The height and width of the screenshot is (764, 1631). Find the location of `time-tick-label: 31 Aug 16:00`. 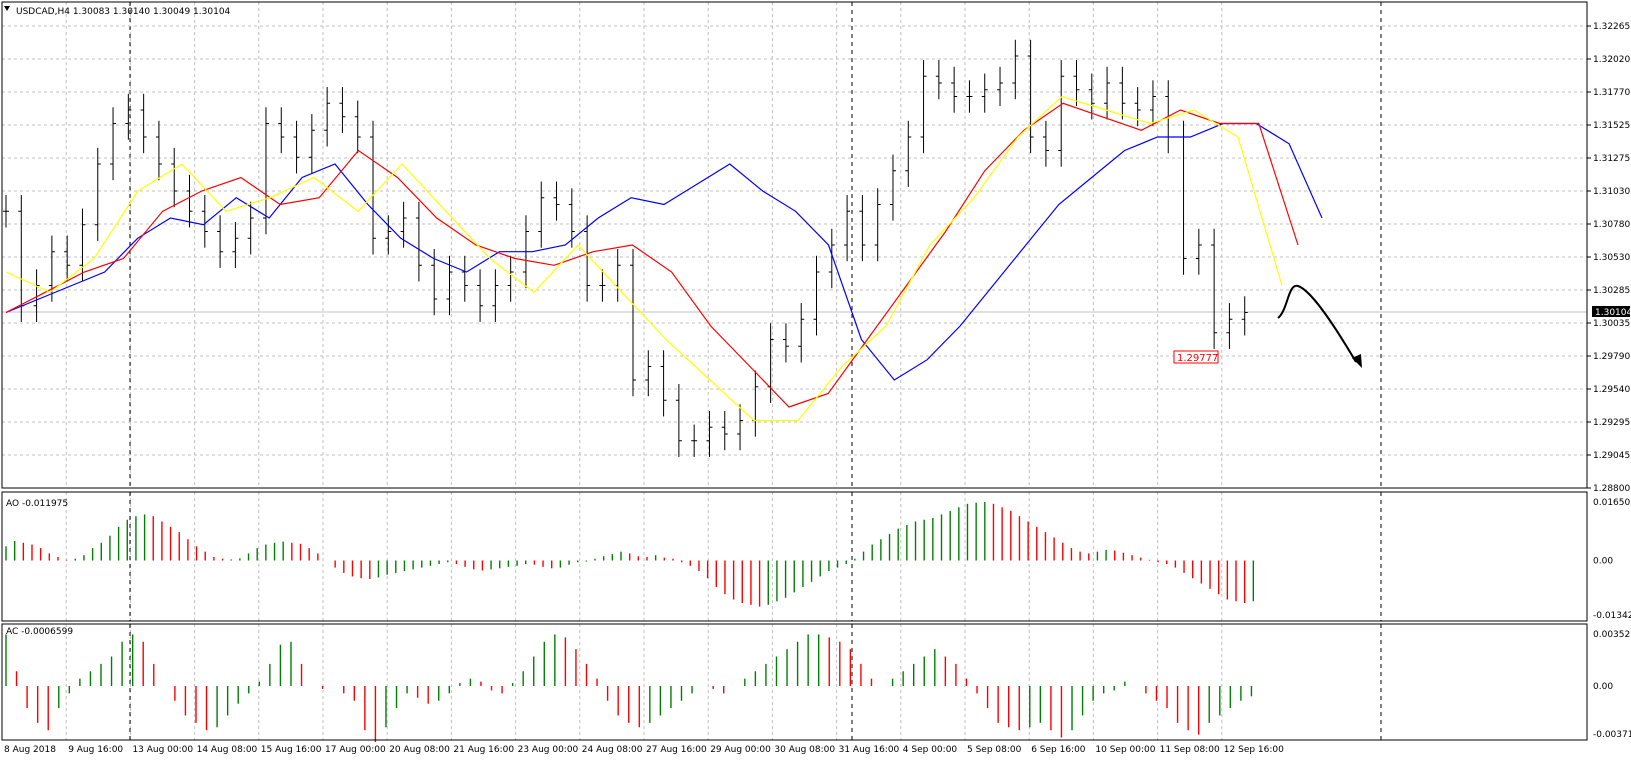

time-tick-label: 31 Aug 16:00 is located at coordinates (869, 750).